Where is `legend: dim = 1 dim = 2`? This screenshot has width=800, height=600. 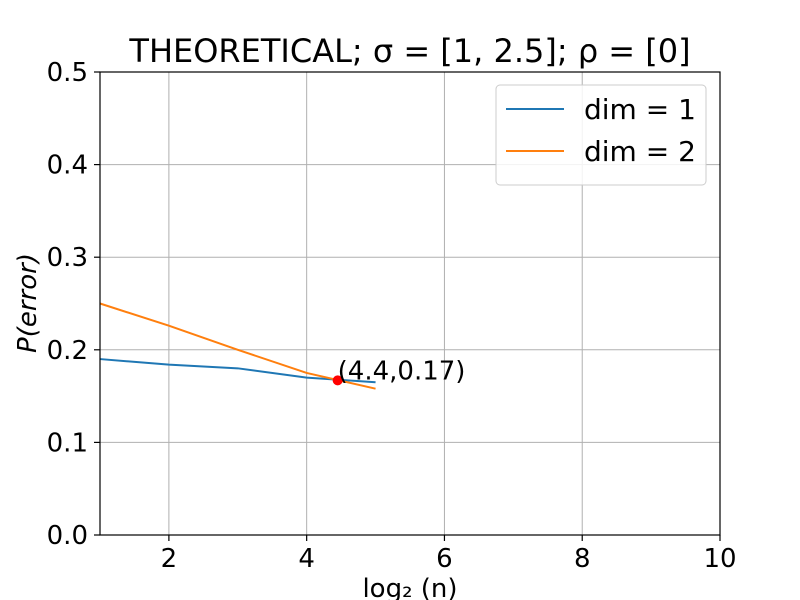 legend: dim = 1 dim = 2 is located at coordinates (601, 135).